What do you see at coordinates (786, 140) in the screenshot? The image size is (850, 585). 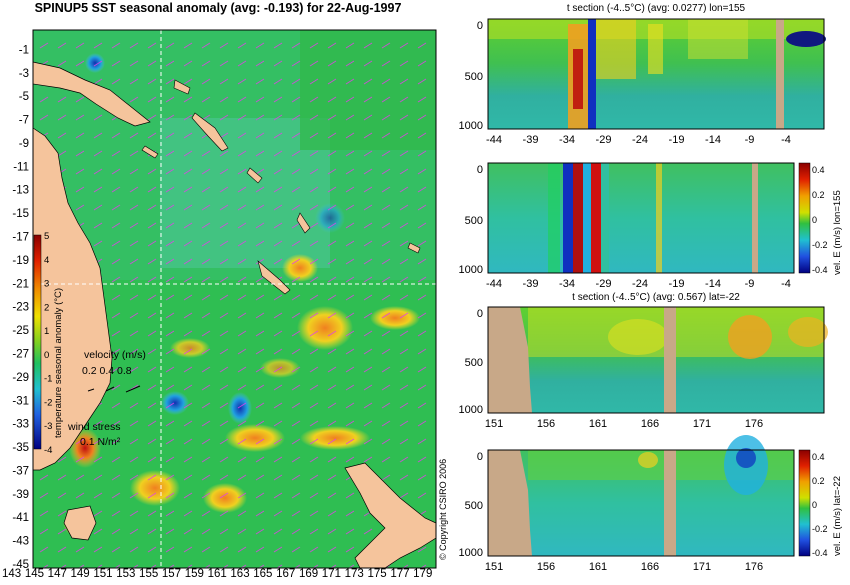 I see `section-x-tick-label: -4` at bounding box center [786, 140].